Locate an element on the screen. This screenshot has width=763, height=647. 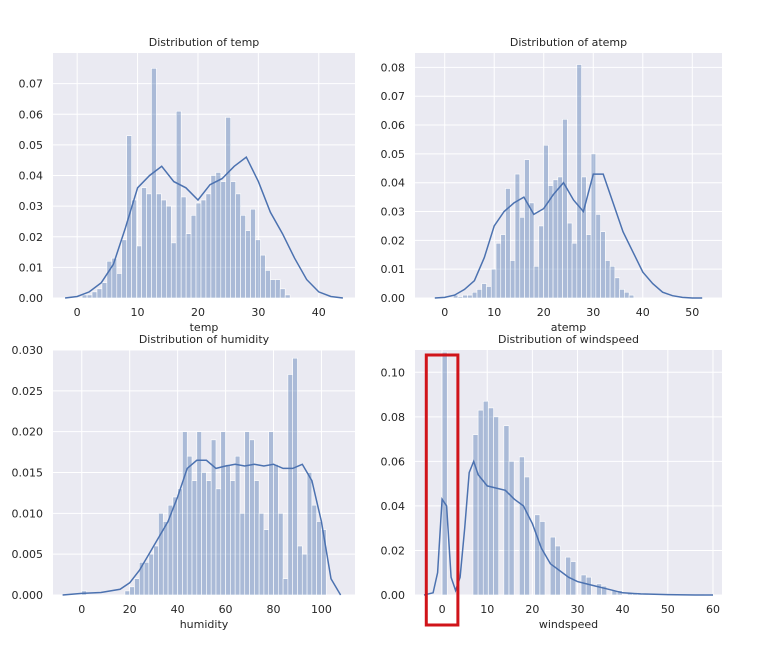
y-tick-label: 0.03 is located at coordinates (393, 212).